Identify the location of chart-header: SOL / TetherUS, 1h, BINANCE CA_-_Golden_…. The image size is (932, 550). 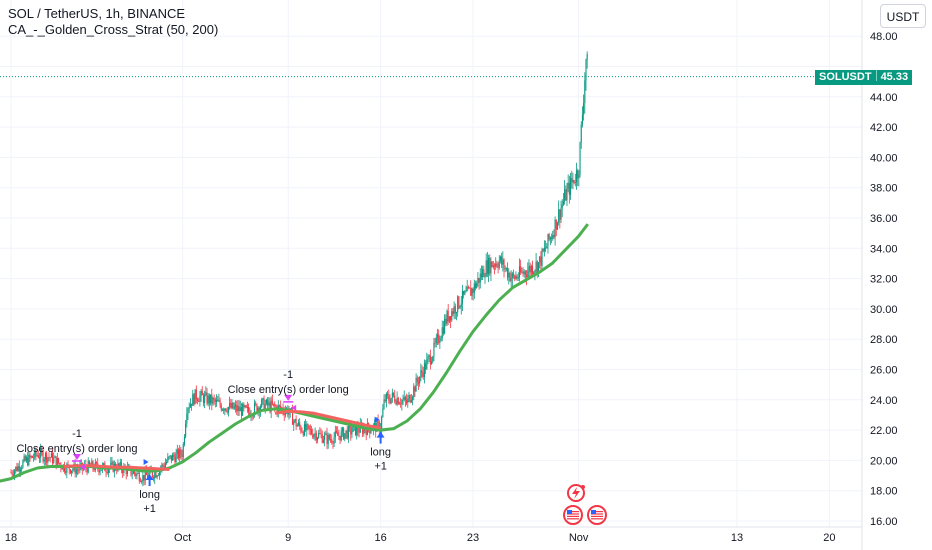
(113, 22).